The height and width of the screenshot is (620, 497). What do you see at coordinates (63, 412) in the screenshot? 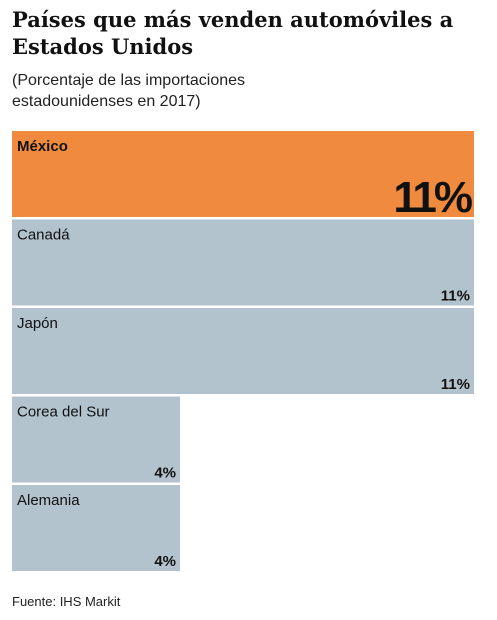
I see `category-label: Corea del Sur` at bounding box center [63, 412].